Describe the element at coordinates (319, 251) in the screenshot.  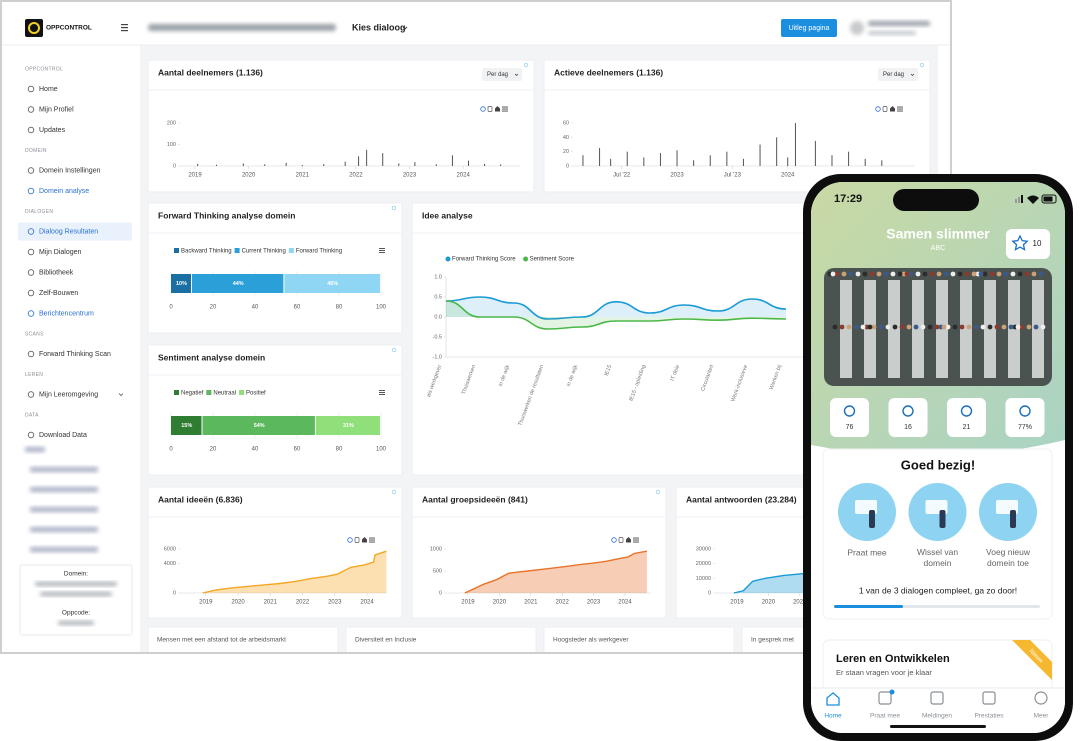
I see `legend-label: Forward Thinking` at that location.